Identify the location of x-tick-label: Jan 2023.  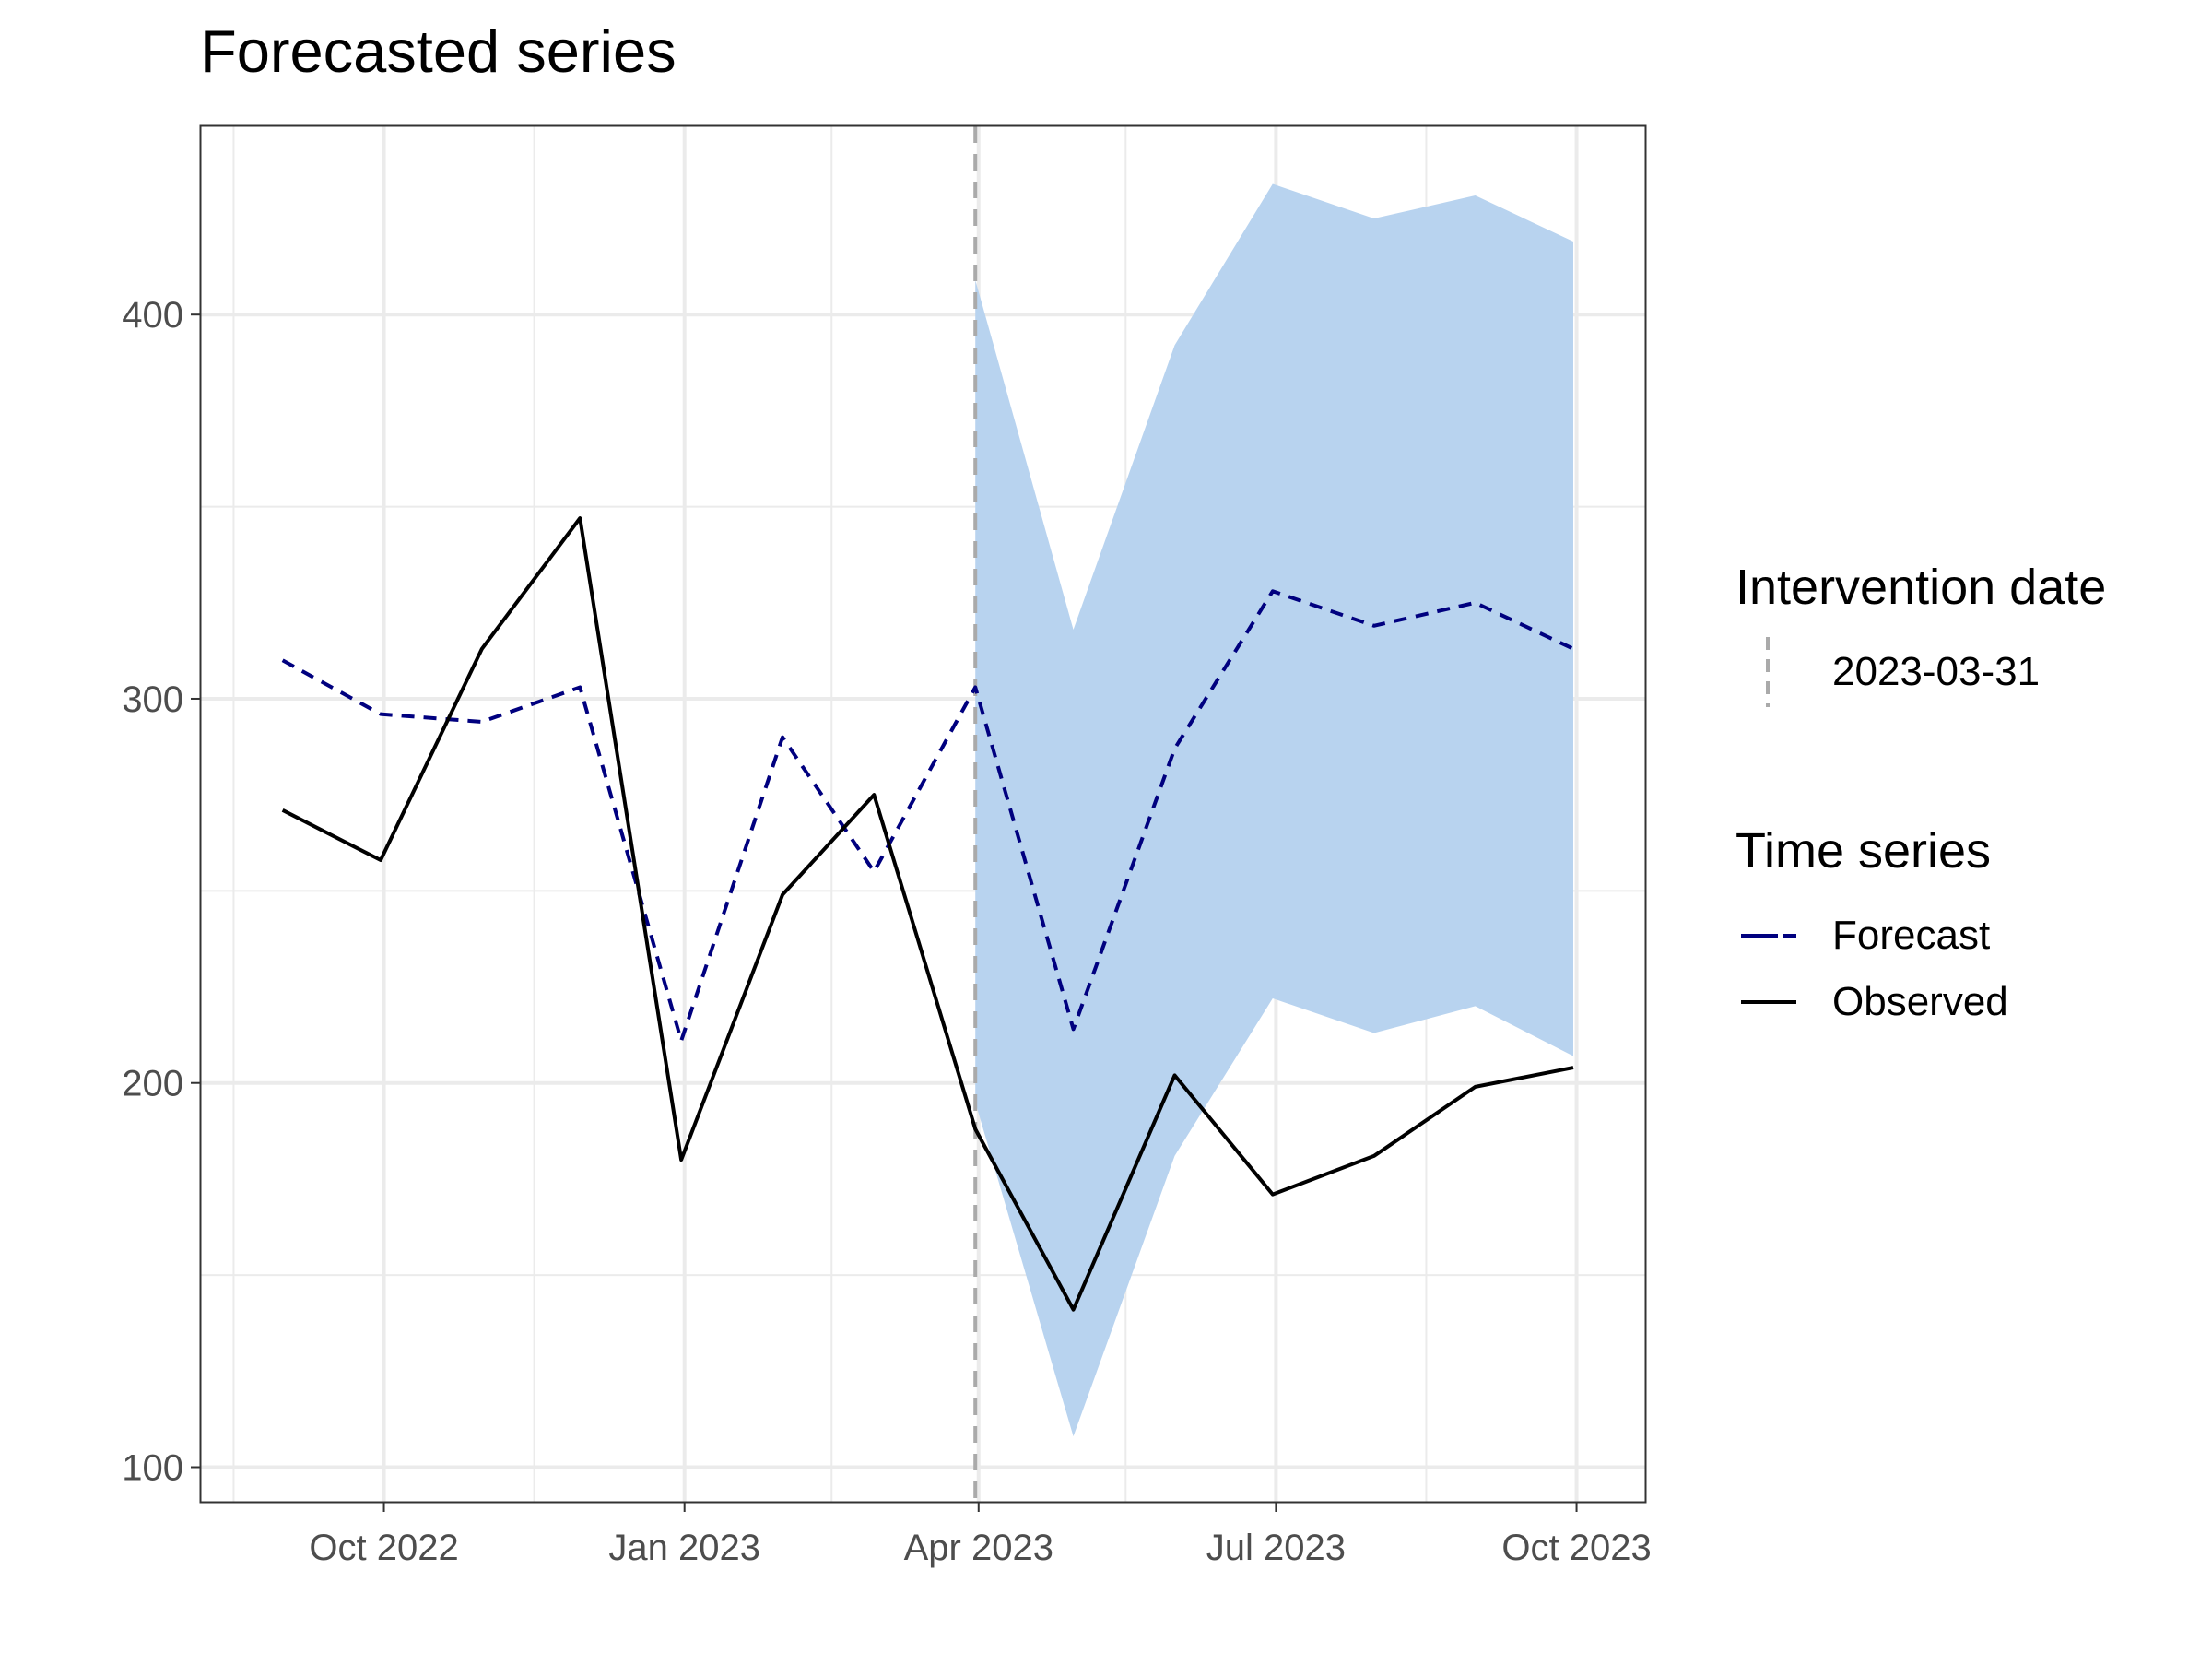
(684, 1548).